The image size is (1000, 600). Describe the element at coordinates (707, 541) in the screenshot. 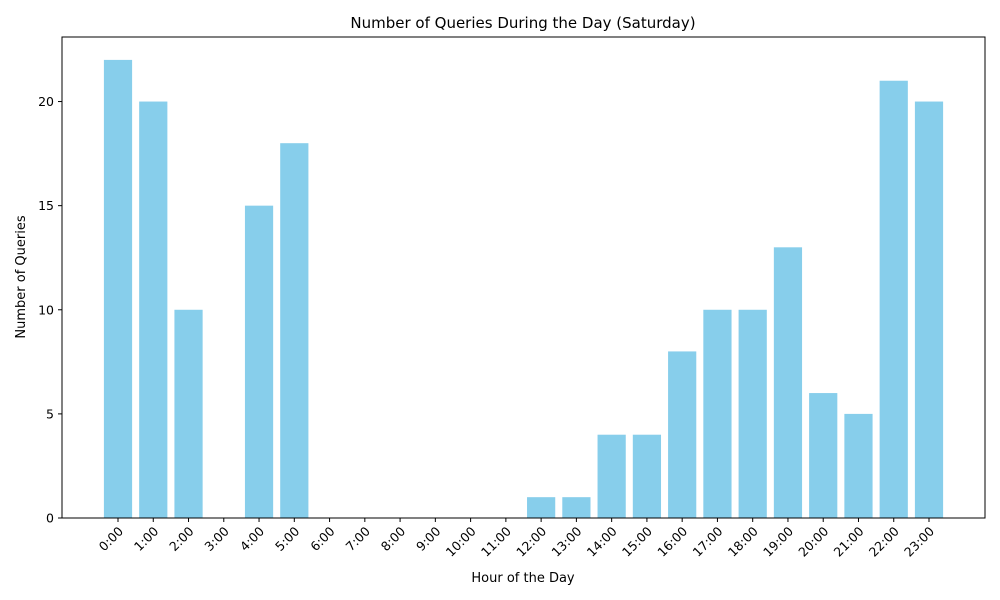

I see `x-tick-label: 17:00` at that location.